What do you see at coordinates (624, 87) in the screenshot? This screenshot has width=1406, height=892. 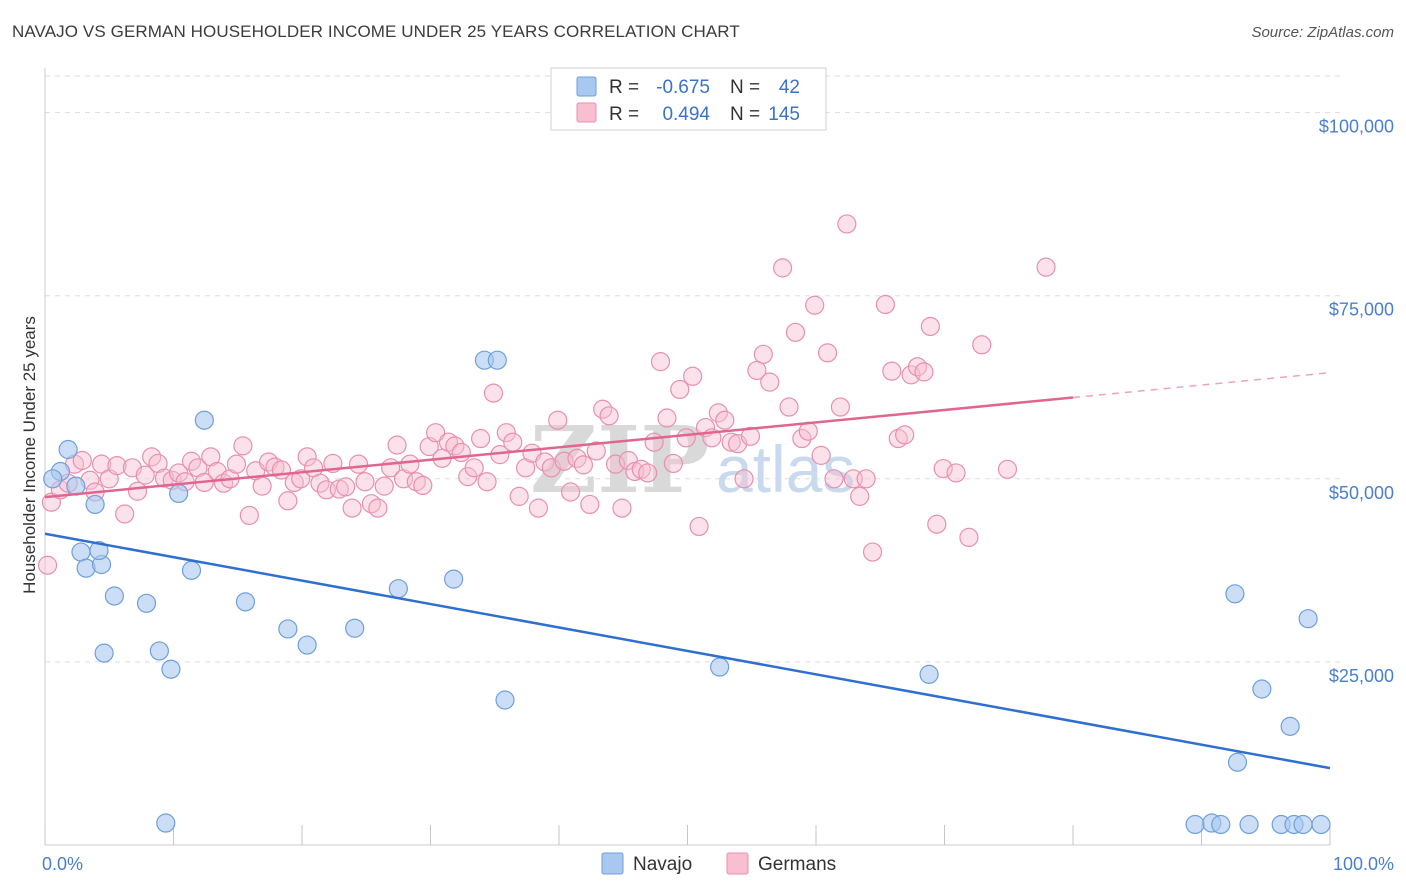 I see `legend-r-label-1: R =` at bounding box center [624, 87].